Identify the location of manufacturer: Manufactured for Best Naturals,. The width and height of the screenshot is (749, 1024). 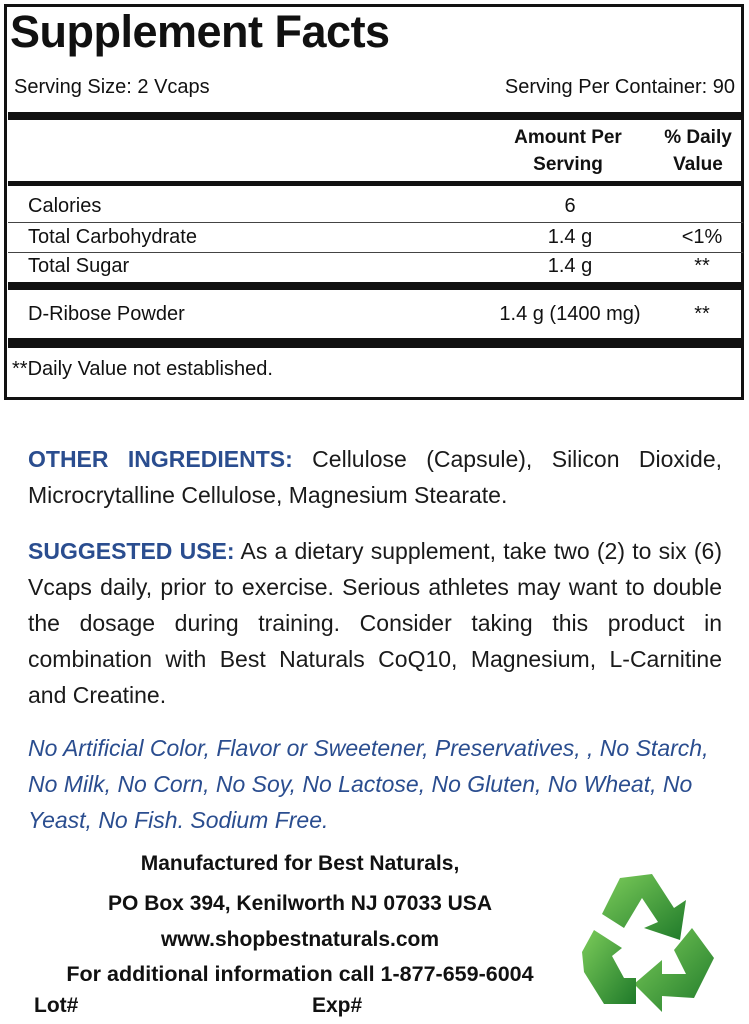
(300, 863).